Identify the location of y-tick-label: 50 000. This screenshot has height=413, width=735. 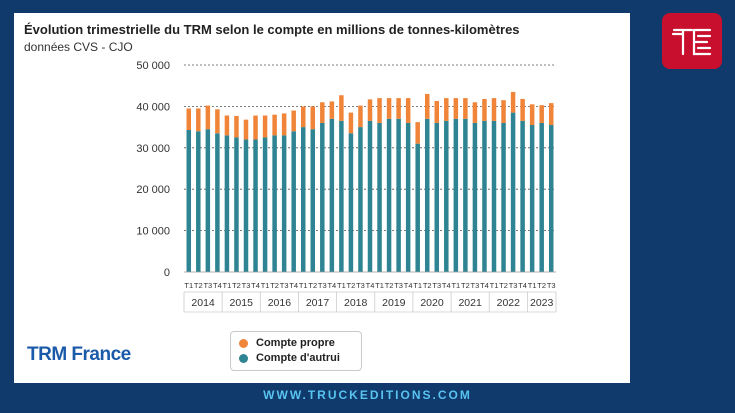
(153, 66).